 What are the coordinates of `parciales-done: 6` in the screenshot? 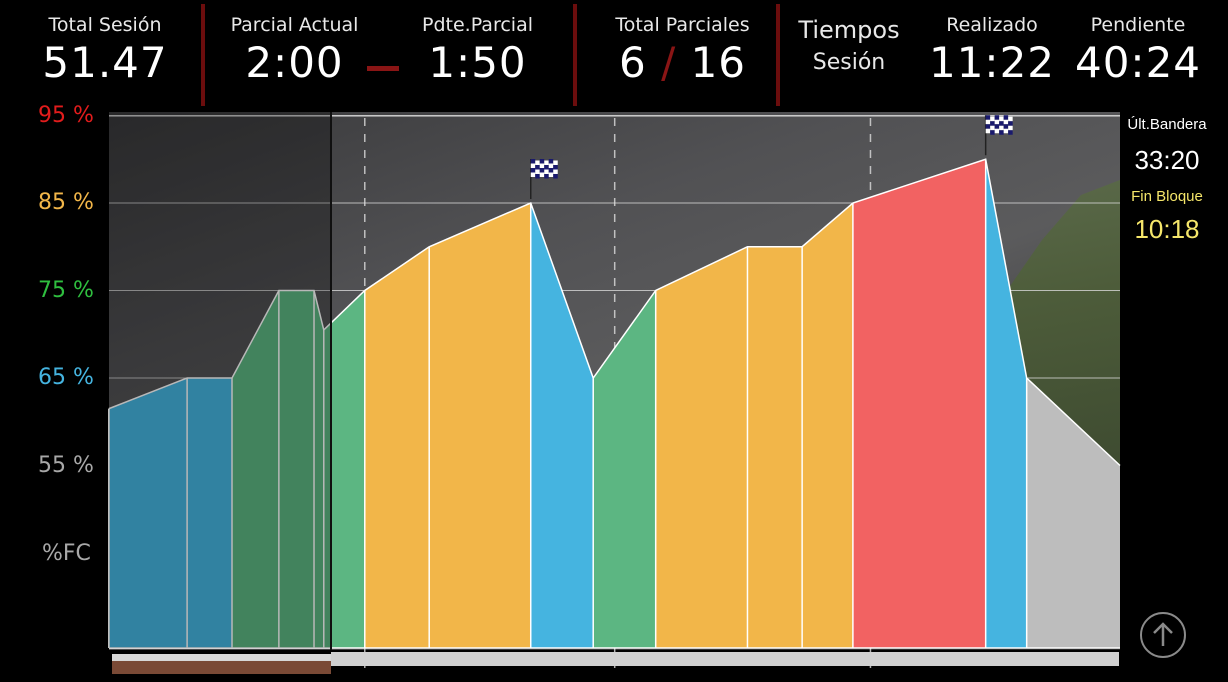 It's located at (632, 62).